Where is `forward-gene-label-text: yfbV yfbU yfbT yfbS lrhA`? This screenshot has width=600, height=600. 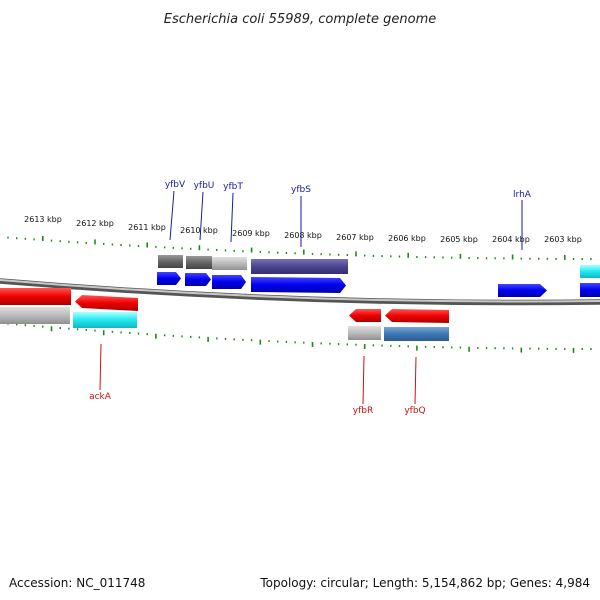
forward-gene-label-text: yfbV yfbU yfbT yfbS lrhA is located at coordinates (348, 190).